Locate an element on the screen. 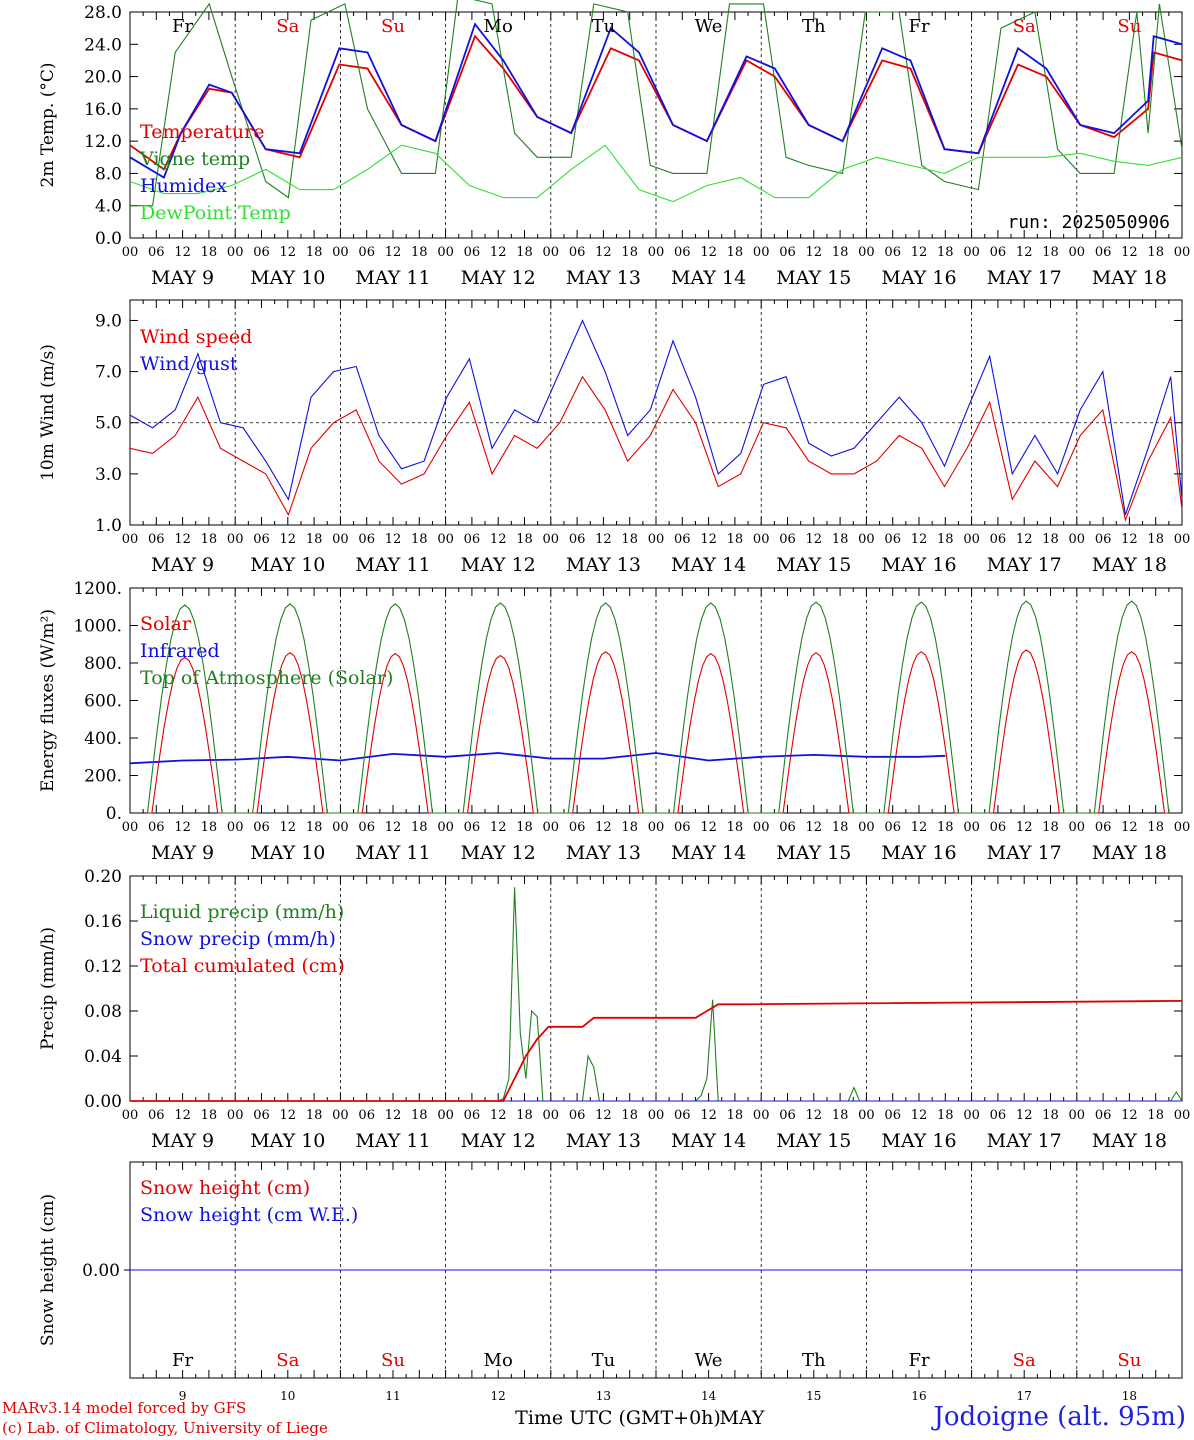 This screenshot has width=1194, height=1440. day-number-label: 18 is located at coordinates (1129, 1396).